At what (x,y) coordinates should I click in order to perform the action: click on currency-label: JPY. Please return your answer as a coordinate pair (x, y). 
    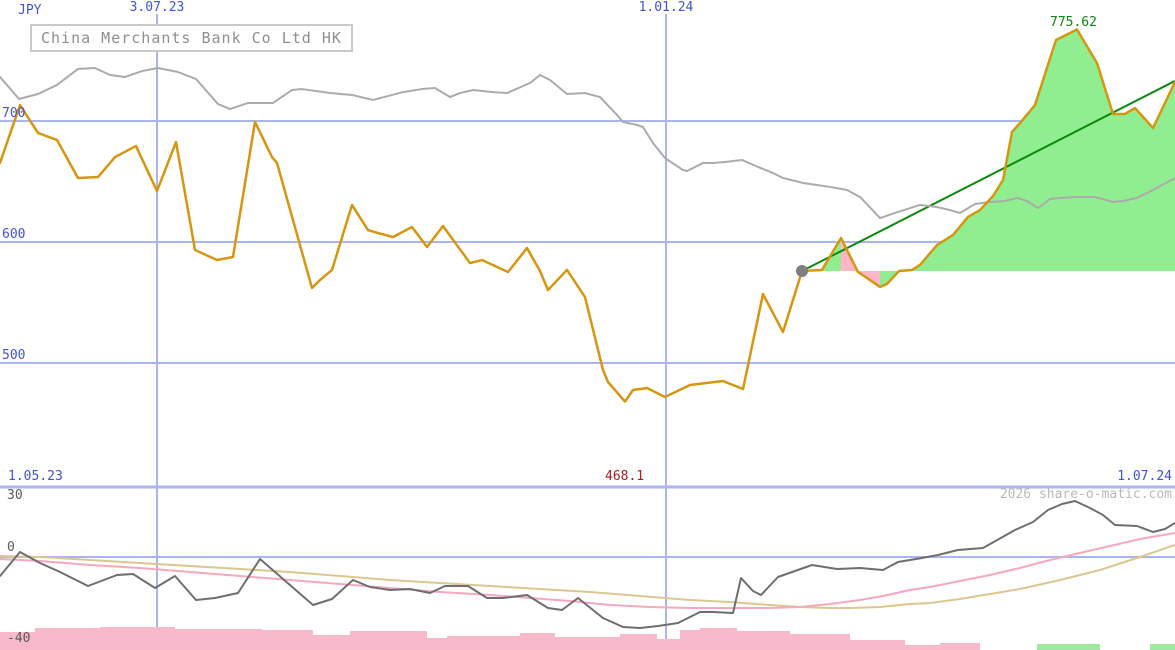
    Looking at the image, I should click on (30, 10).